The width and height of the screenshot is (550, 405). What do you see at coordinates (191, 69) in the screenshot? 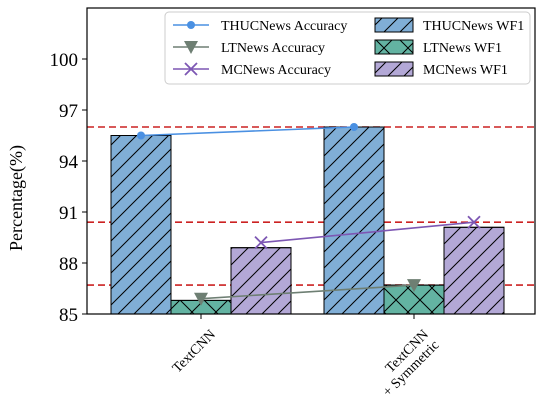
I see `legend-marker-mcnews-accuracy` at bounding box center [191, 69].